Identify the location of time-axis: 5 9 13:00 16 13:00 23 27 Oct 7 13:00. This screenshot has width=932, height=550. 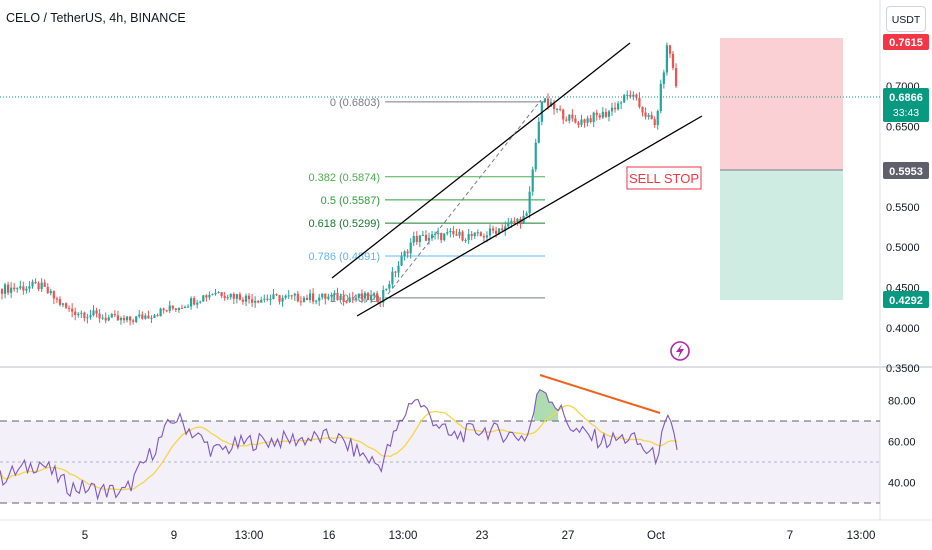
(479, 536).